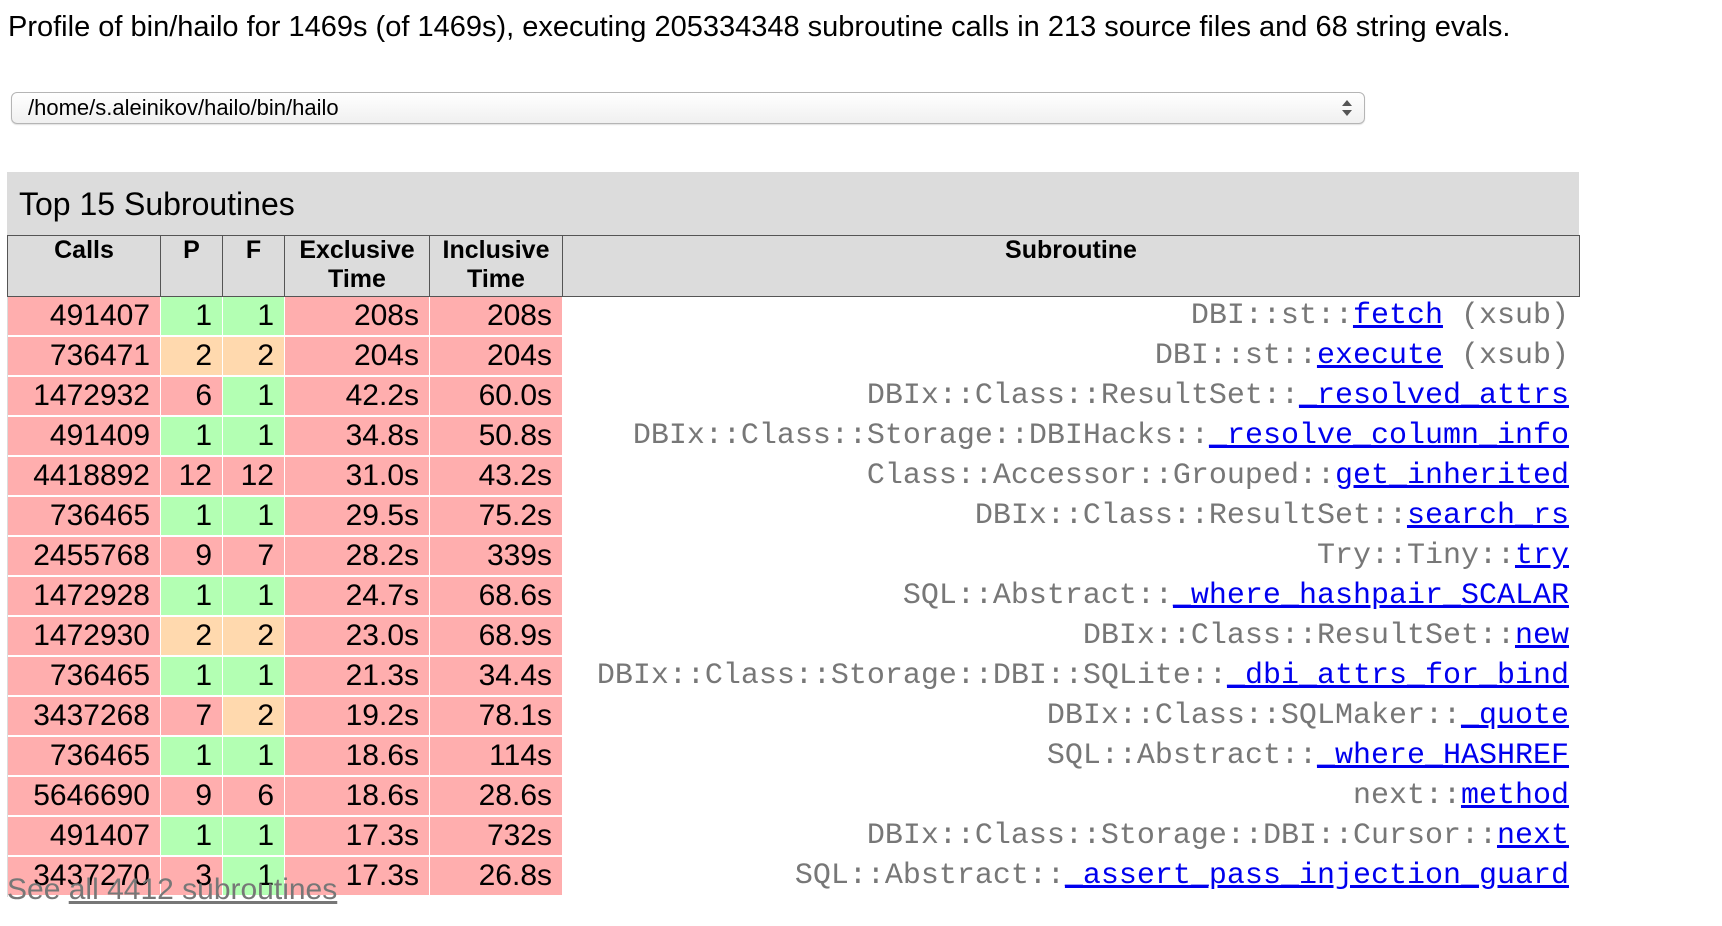 The image size is (1722, 926). I want to click on subroutine-package: DBIx::Class::SQLMaker::, so click(1253, 716).